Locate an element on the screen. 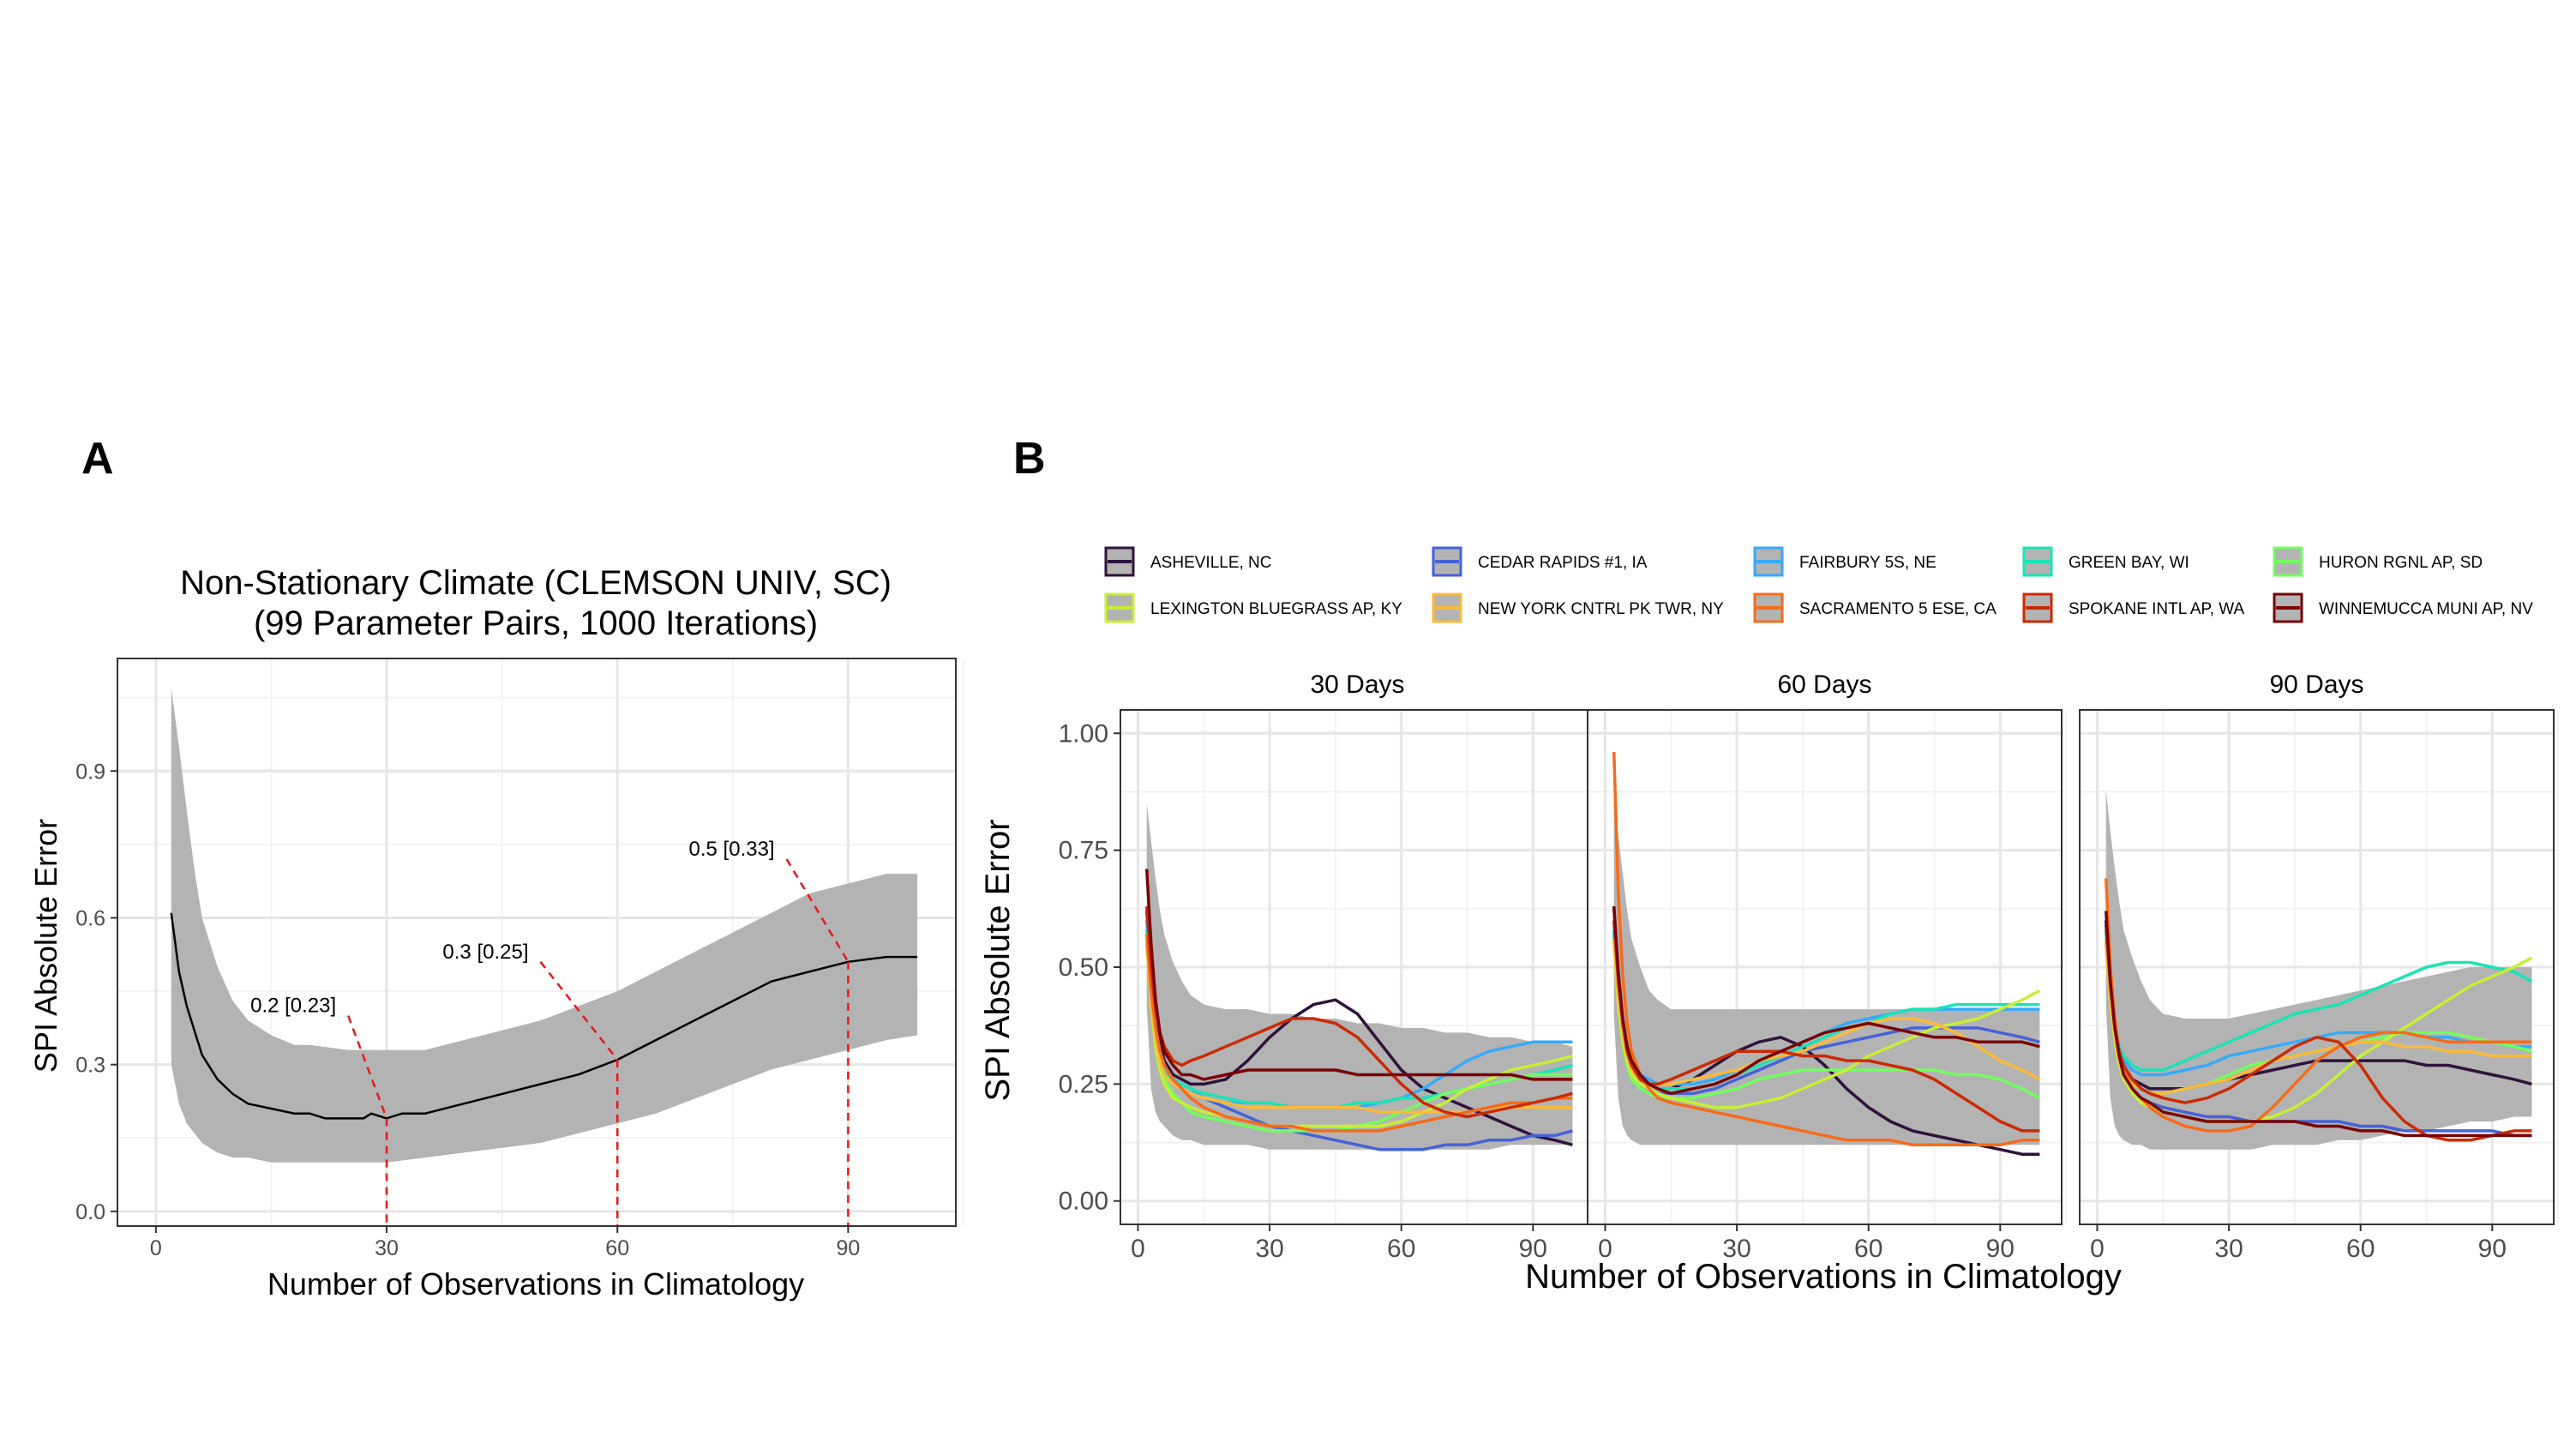  facet-3: 90 Days 0 30 60 90 is located at coordinates (2319, 967).